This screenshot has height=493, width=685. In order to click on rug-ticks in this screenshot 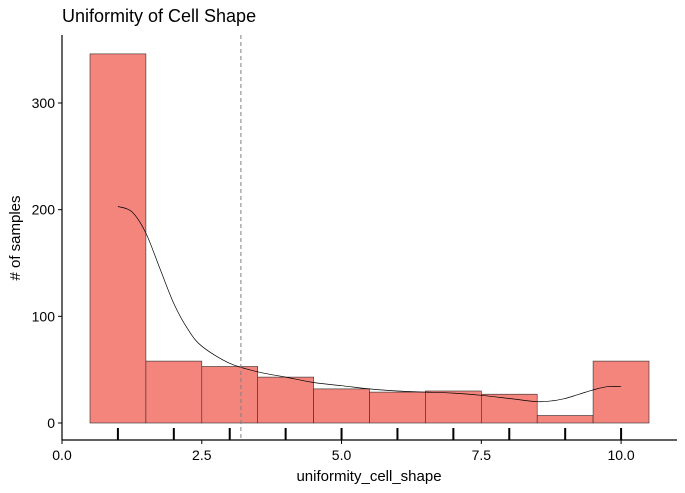, I will do `click(369, 434)`.